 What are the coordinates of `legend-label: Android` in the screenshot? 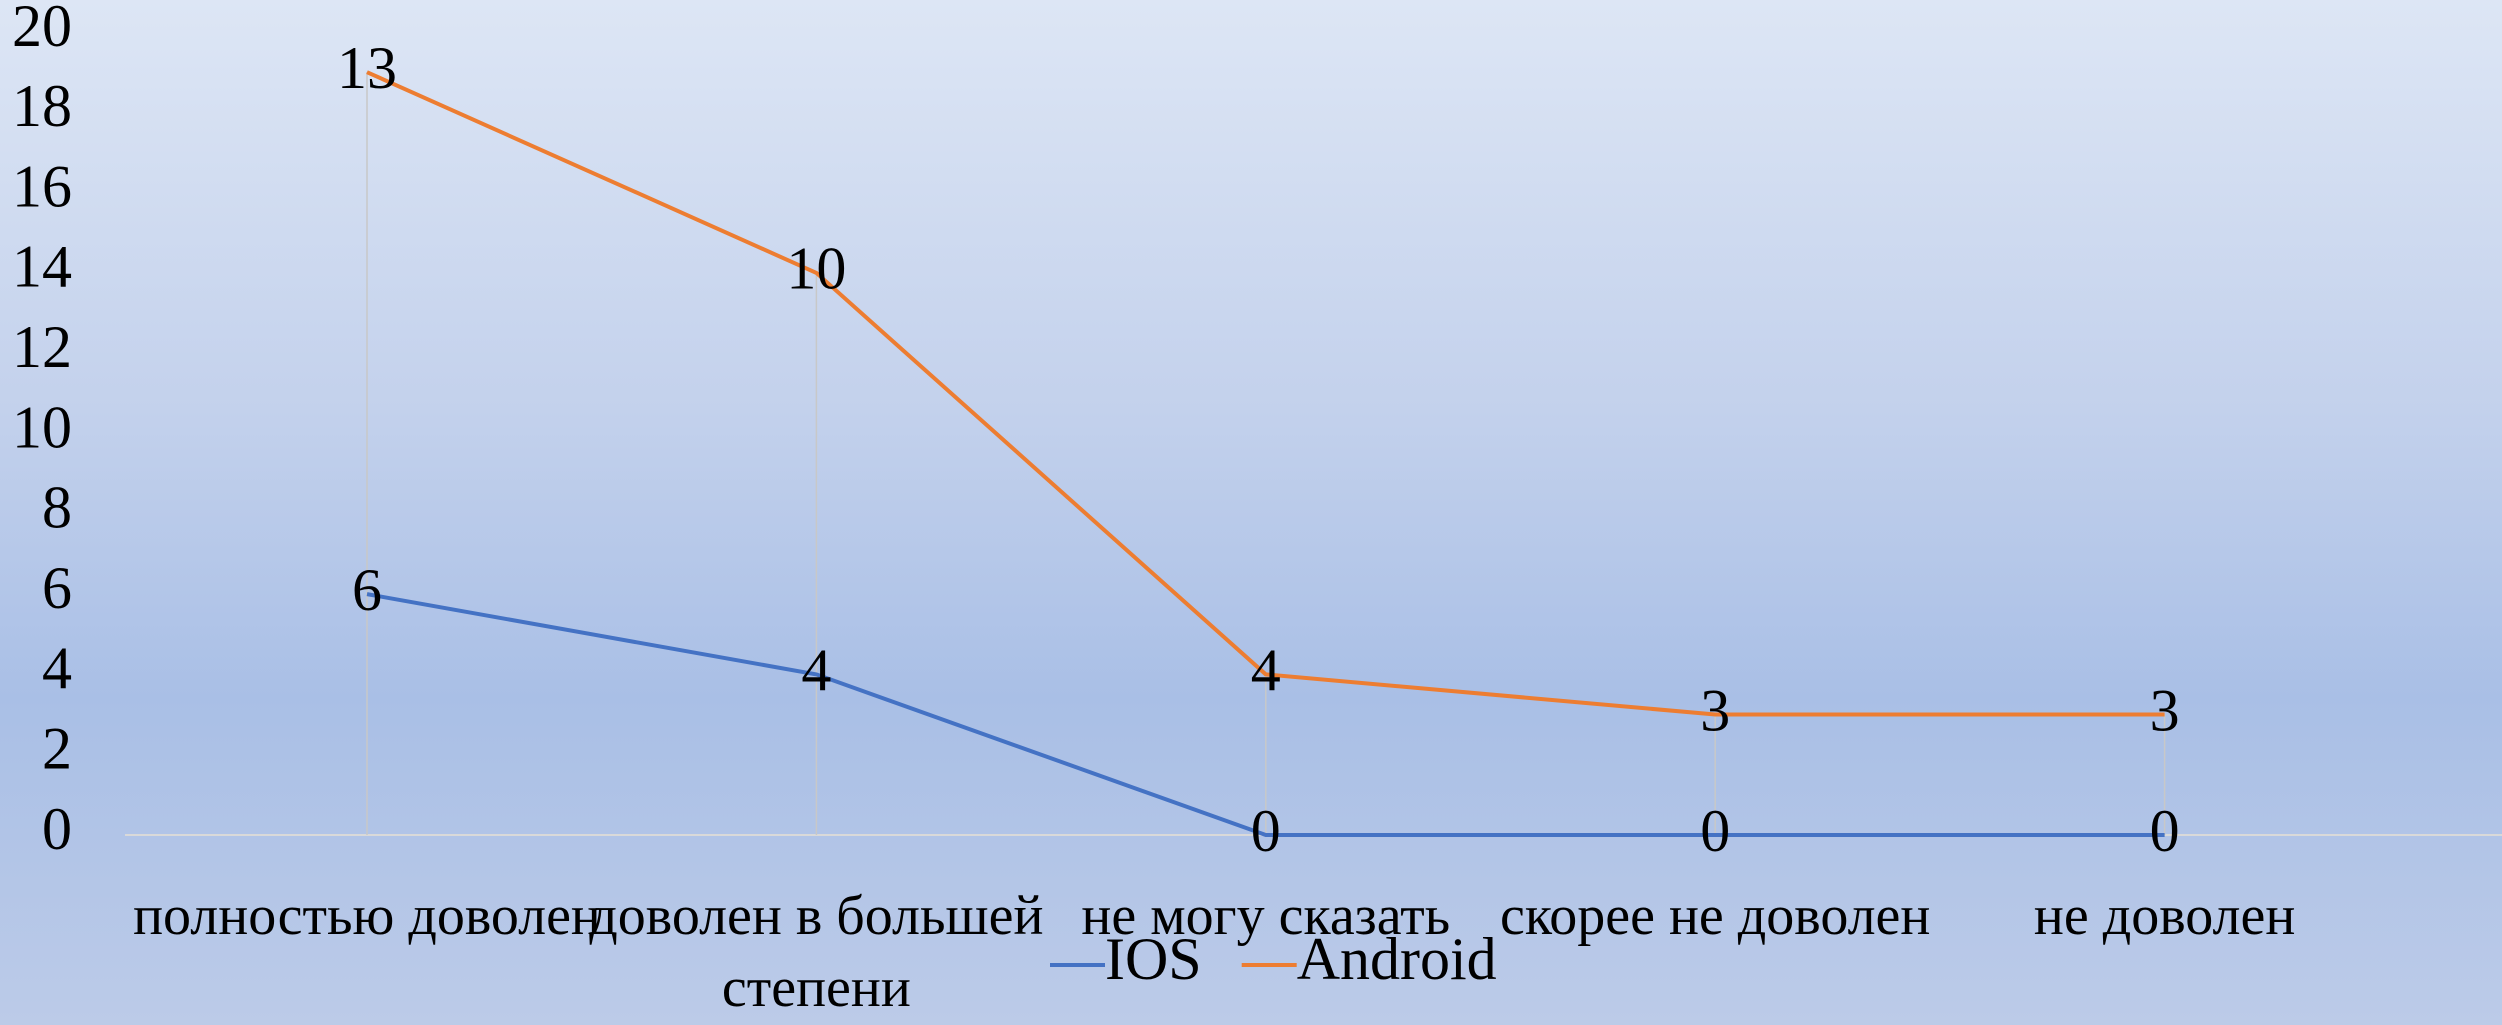 It's located at (1397, 959).